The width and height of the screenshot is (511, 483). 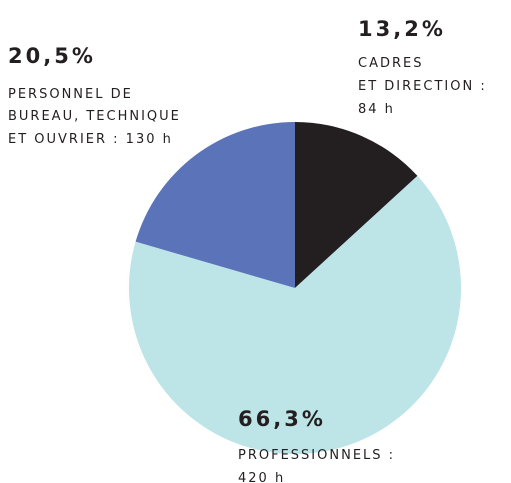 What do you see at coordinates (316, 455) in the screenshot?
I see `category-label: PROFESSIONNELS :` at bounding box center [316, 455].